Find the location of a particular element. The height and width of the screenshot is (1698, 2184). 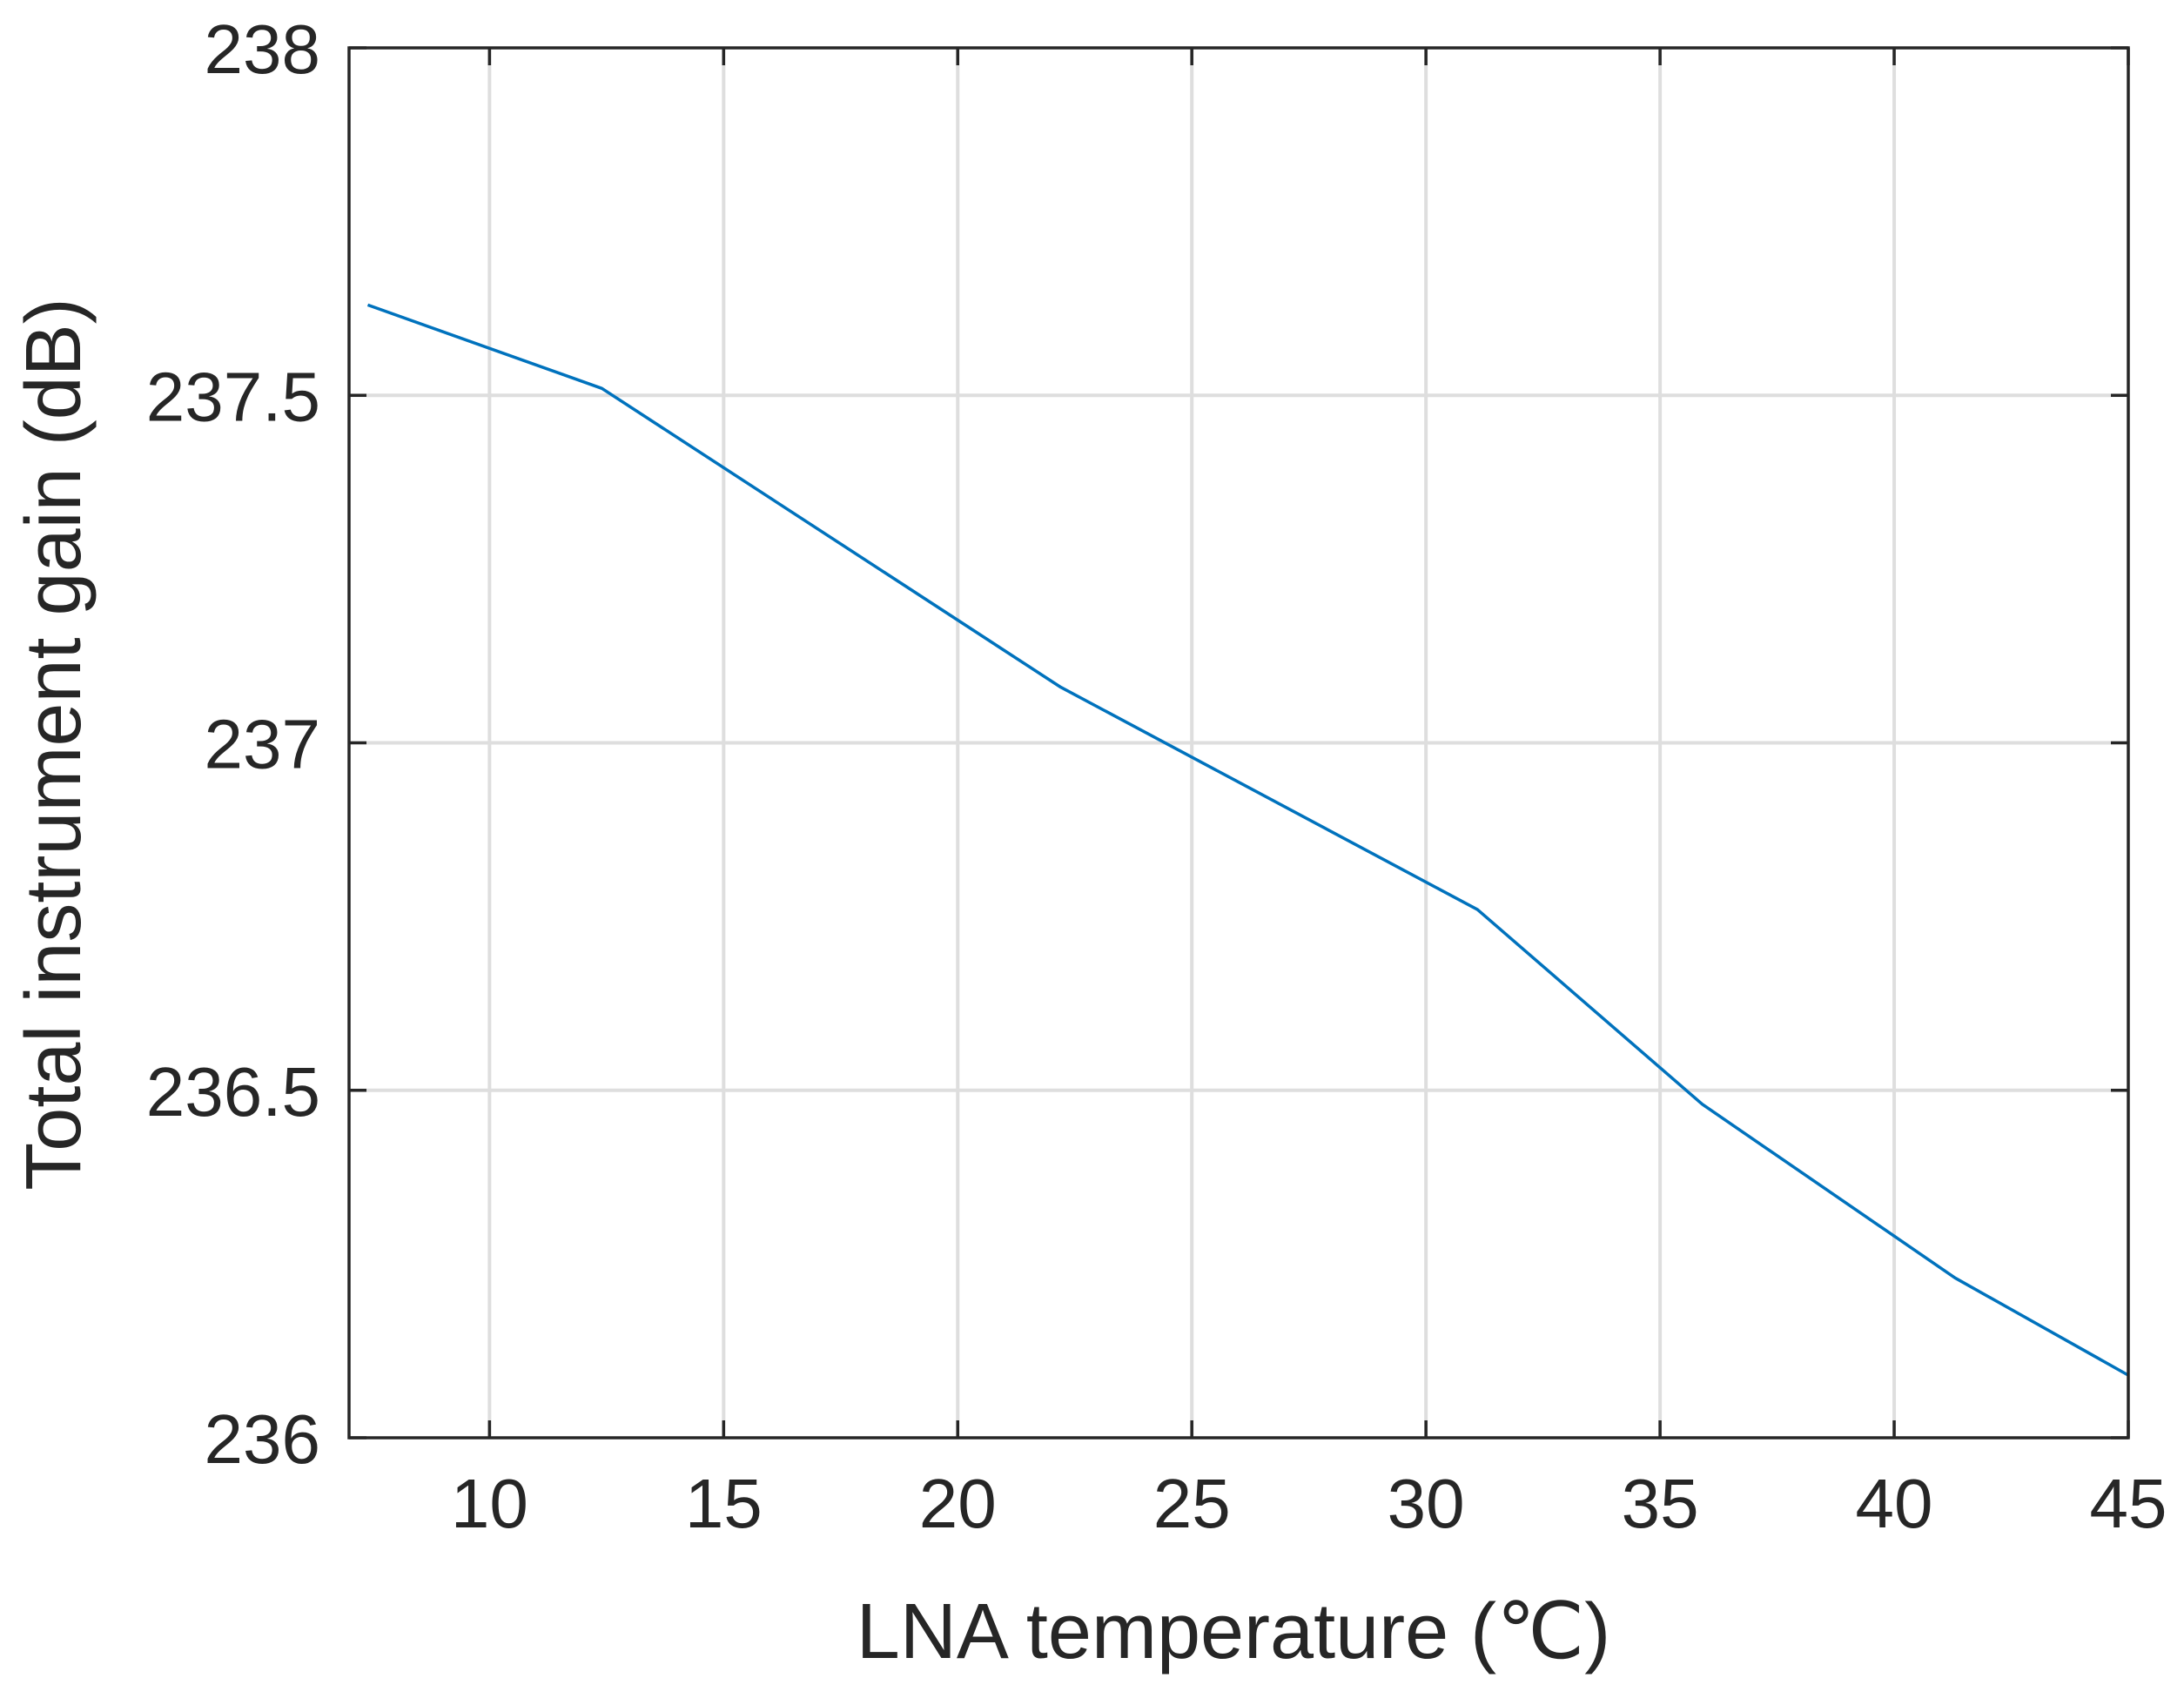

y-axis-label: Total instrument gain (dB) is located at coordinates (53, 744).